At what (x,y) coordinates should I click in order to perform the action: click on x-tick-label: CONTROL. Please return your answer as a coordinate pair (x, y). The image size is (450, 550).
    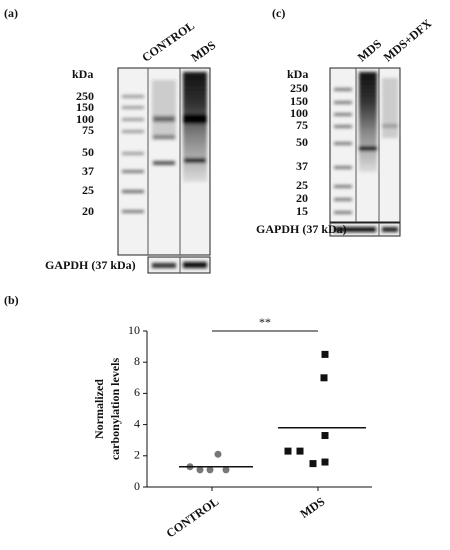
    Looking at the image, I should click on (193, 517).